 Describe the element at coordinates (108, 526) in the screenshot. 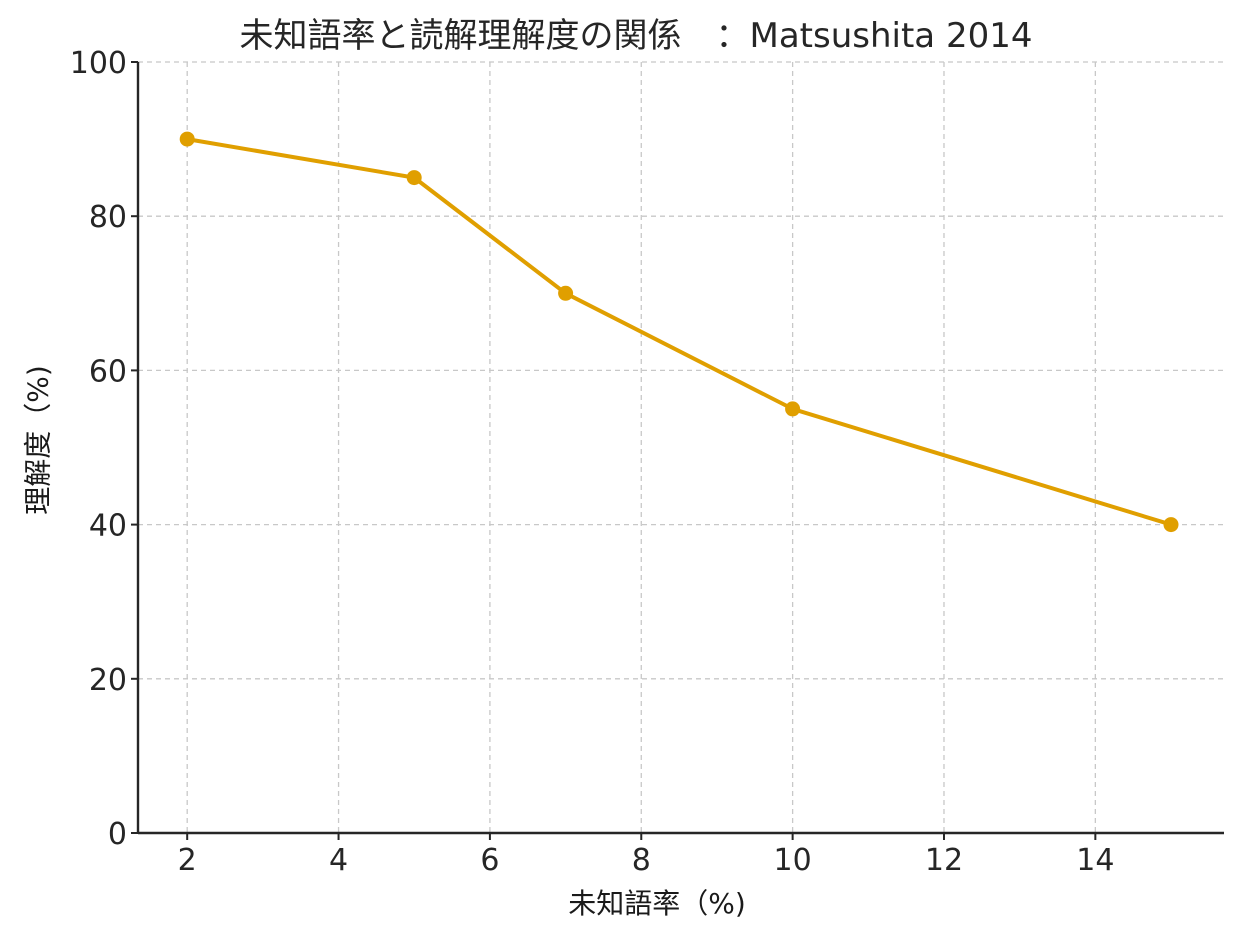

I see `y-tick-label: 40` at that location.